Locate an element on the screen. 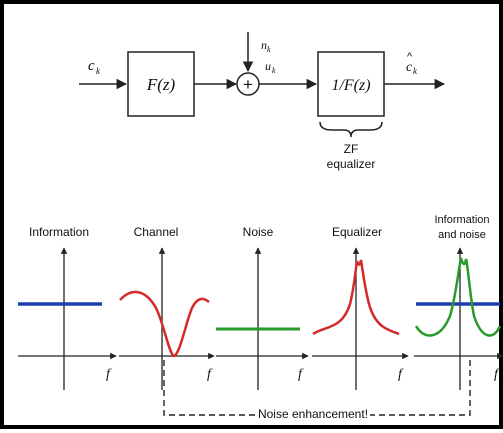 Image resolution: width=503 pixels, height=433 pixels. brace-label-zf: ZF is located at coordinates (351, 149).